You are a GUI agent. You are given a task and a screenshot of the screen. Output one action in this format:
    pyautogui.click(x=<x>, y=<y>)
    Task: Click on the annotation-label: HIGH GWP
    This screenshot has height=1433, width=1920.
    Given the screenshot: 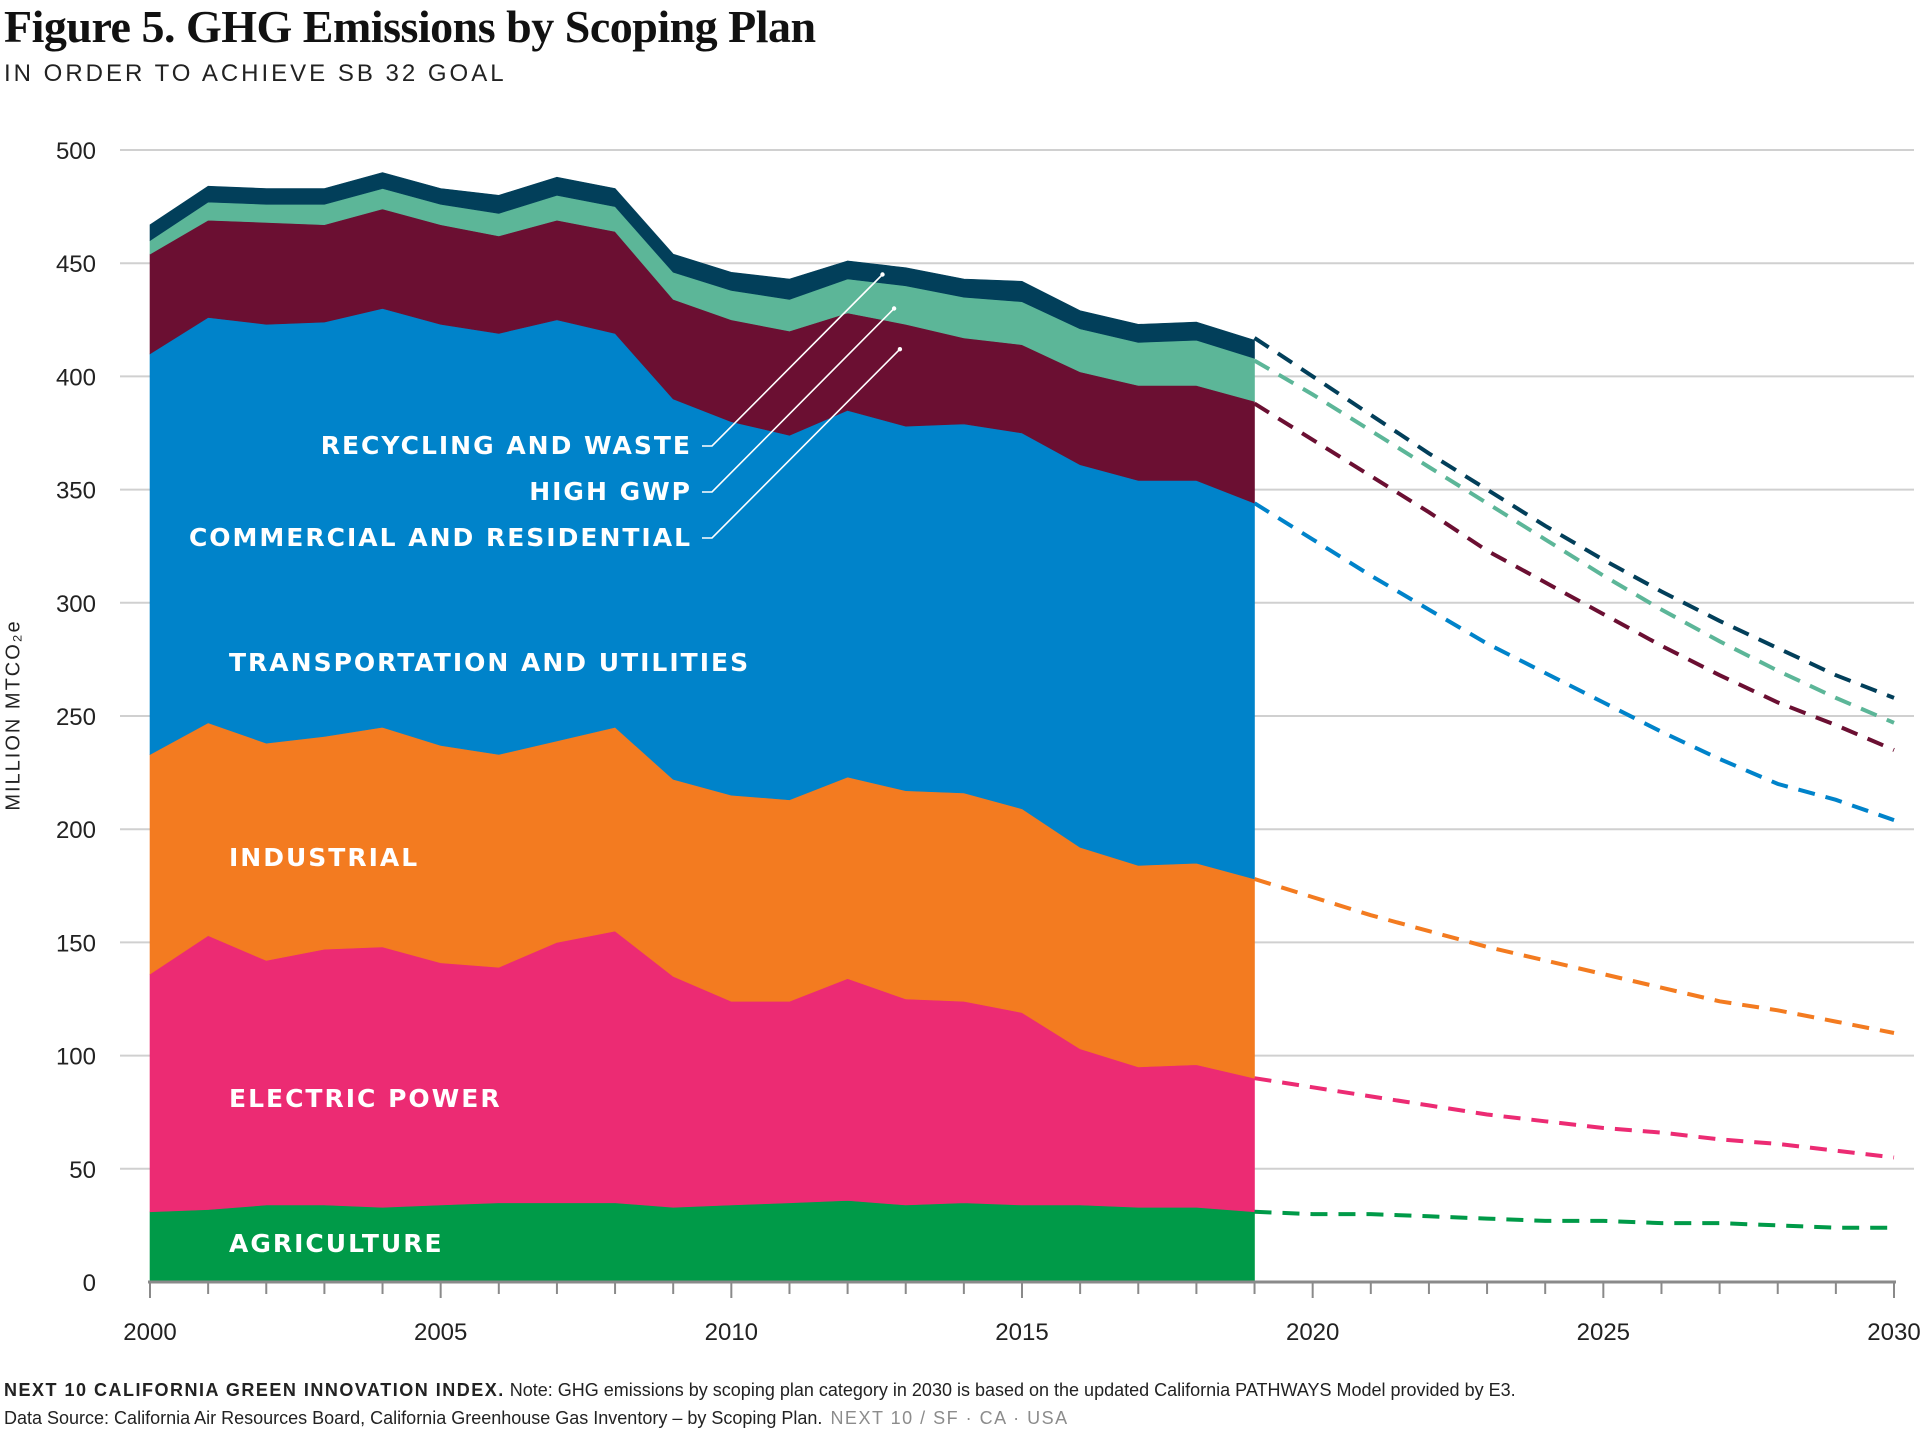 What is the action you would take?
    pyautogui.click(x=610, y=491)
    